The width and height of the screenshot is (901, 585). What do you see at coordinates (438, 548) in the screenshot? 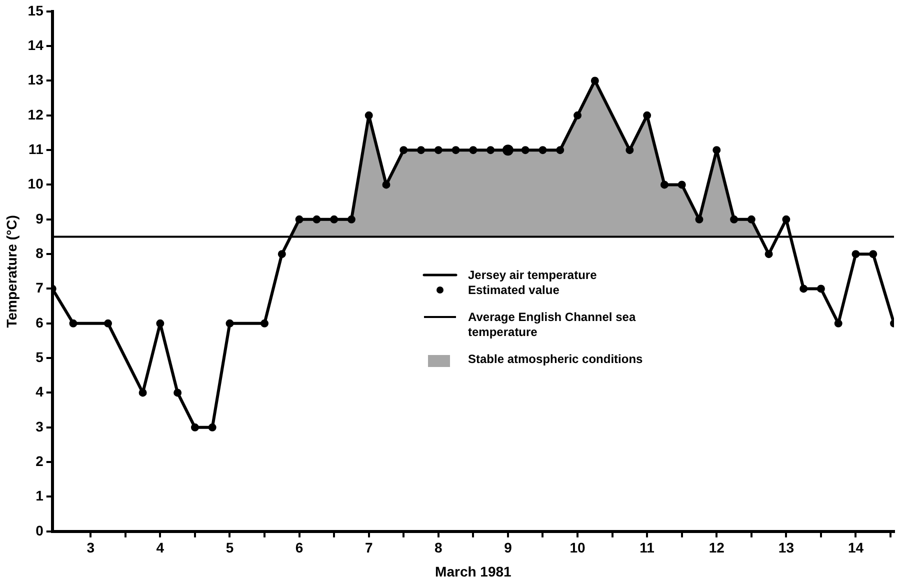
I see `x-tick-label: 8` at bounding box center [438, 548].